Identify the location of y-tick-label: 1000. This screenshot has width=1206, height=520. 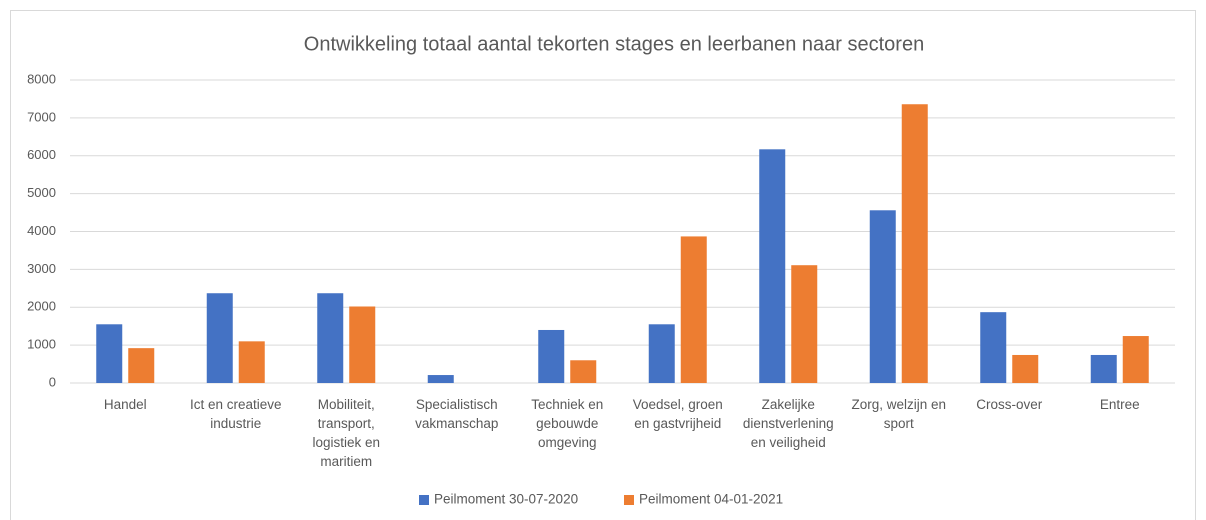
(41, 344).